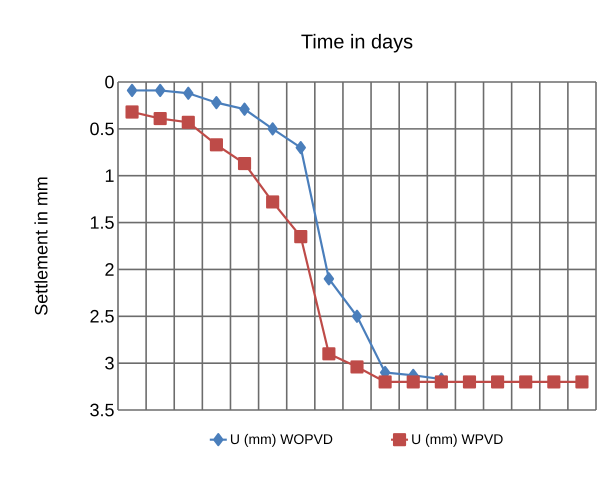 This screenshot has width=605, height=483. What do you see at coordinates (110, 176) in the screenshot?
I see `y-tick-label: 1` at bounding box center [110, 176].